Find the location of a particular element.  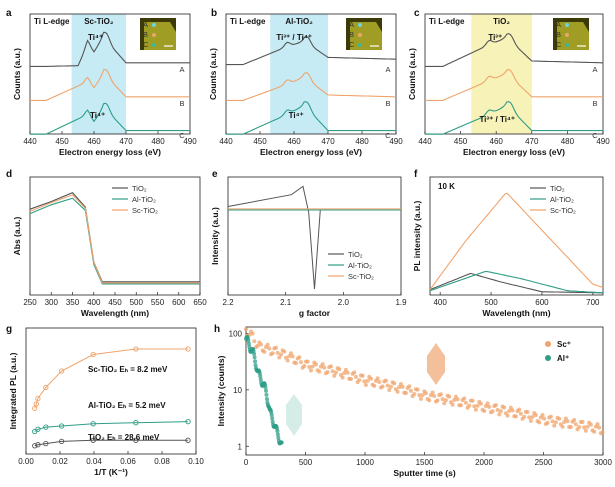

axes-frame-g is located at coordinates (111, 391).